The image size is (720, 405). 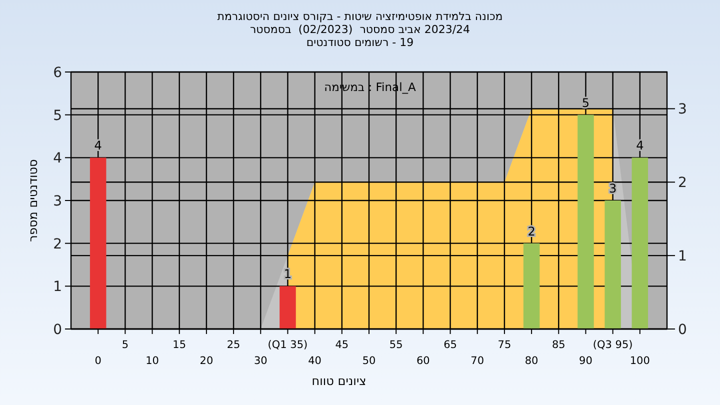 I want to click on x2-tick-label: 65, so click(x=450, y=345).